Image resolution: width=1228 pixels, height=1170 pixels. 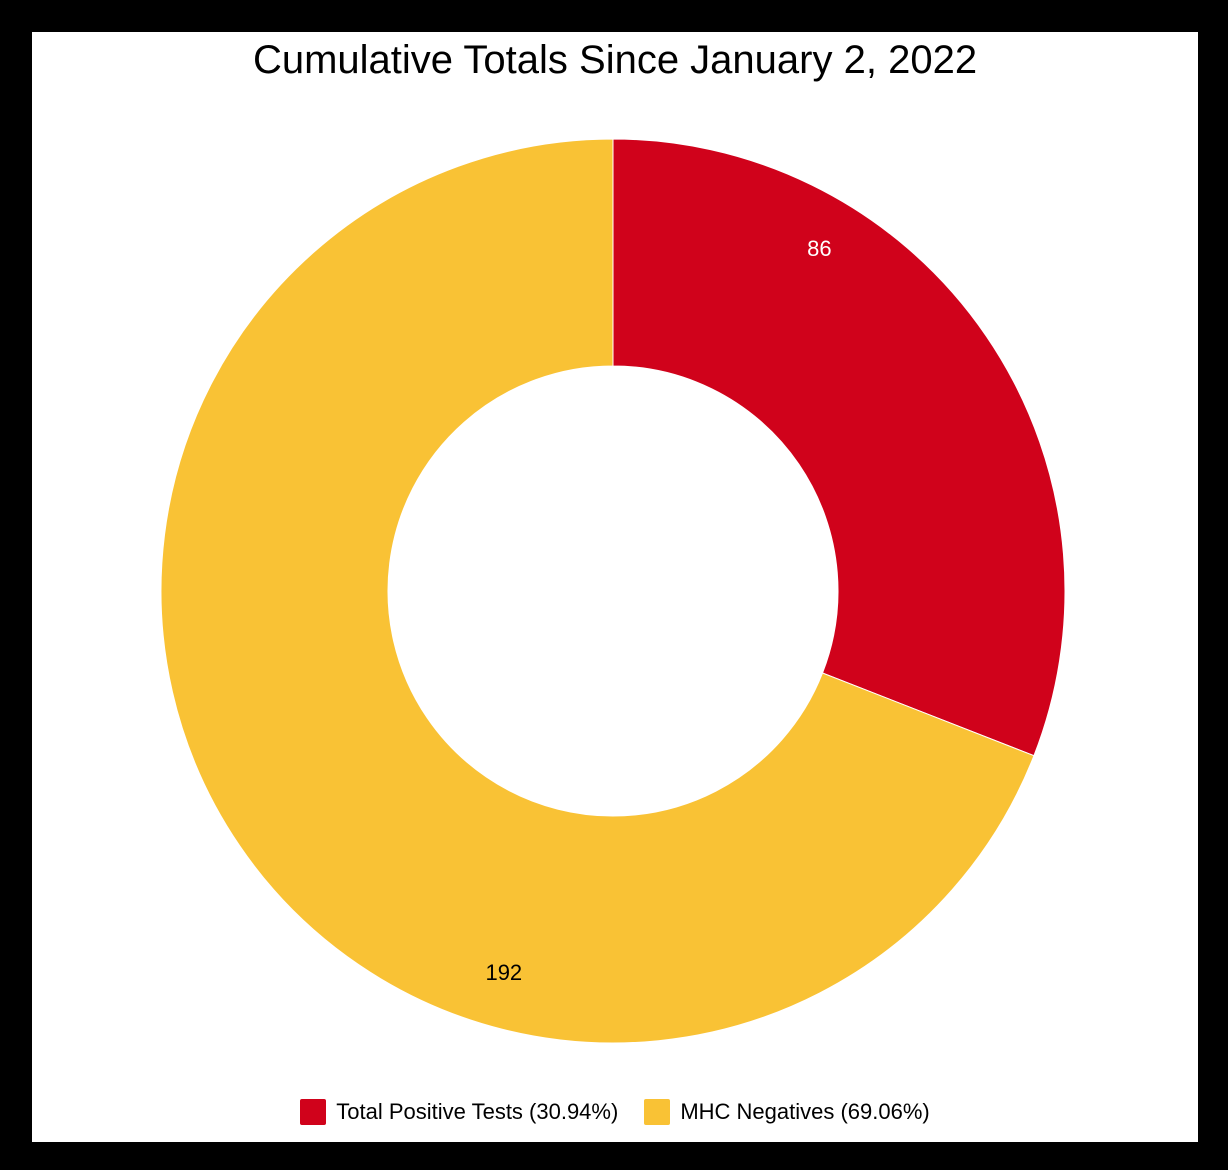 What do you see at coordinates (477, 1111) in the screenshot?
I see `legend-label: Total Positive Tests (30.94%)` at bounding box center [477, 1111].